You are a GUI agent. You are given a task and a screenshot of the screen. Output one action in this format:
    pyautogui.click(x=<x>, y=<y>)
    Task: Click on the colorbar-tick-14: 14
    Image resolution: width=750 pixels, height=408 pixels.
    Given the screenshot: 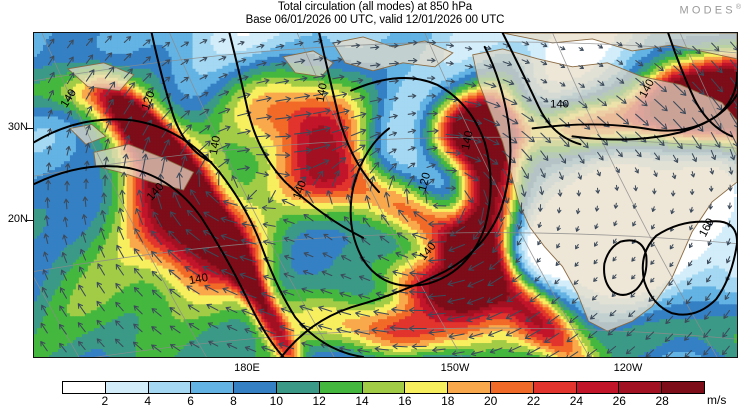 What is the action you would take?
    pyautogui.click(x=362, y=401)
    